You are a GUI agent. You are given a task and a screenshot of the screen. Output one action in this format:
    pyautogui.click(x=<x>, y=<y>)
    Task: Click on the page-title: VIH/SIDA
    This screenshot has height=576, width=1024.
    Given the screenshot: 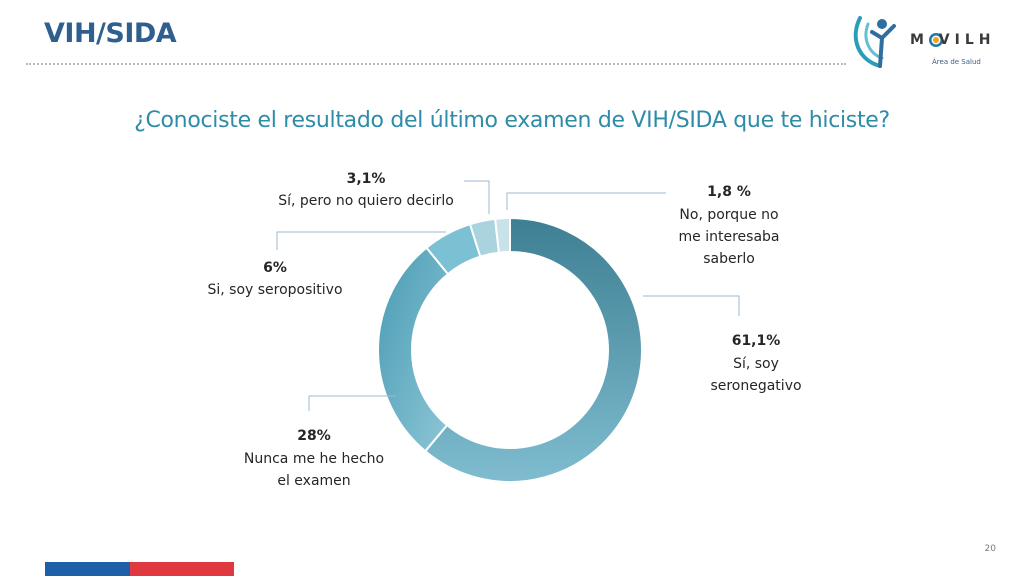 What is the action you would take?
    pyautogui.click(x=110, y=33)
    